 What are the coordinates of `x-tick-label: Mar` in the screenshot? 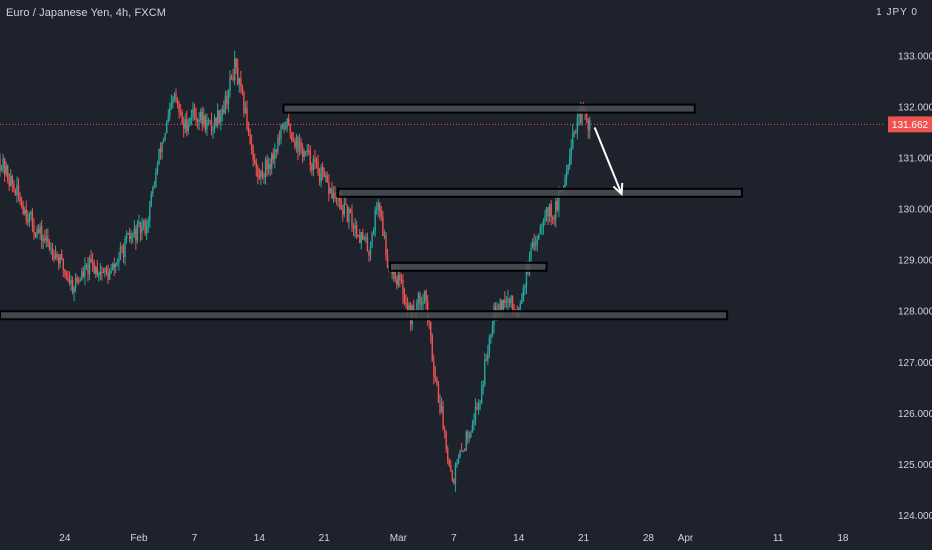 It's located at (399, 538).